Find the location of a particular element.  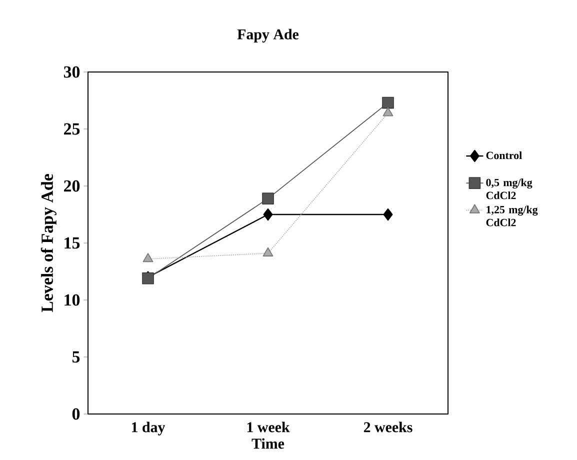

x-tick-label: 2 weeks is located at coordinates (388, 427).